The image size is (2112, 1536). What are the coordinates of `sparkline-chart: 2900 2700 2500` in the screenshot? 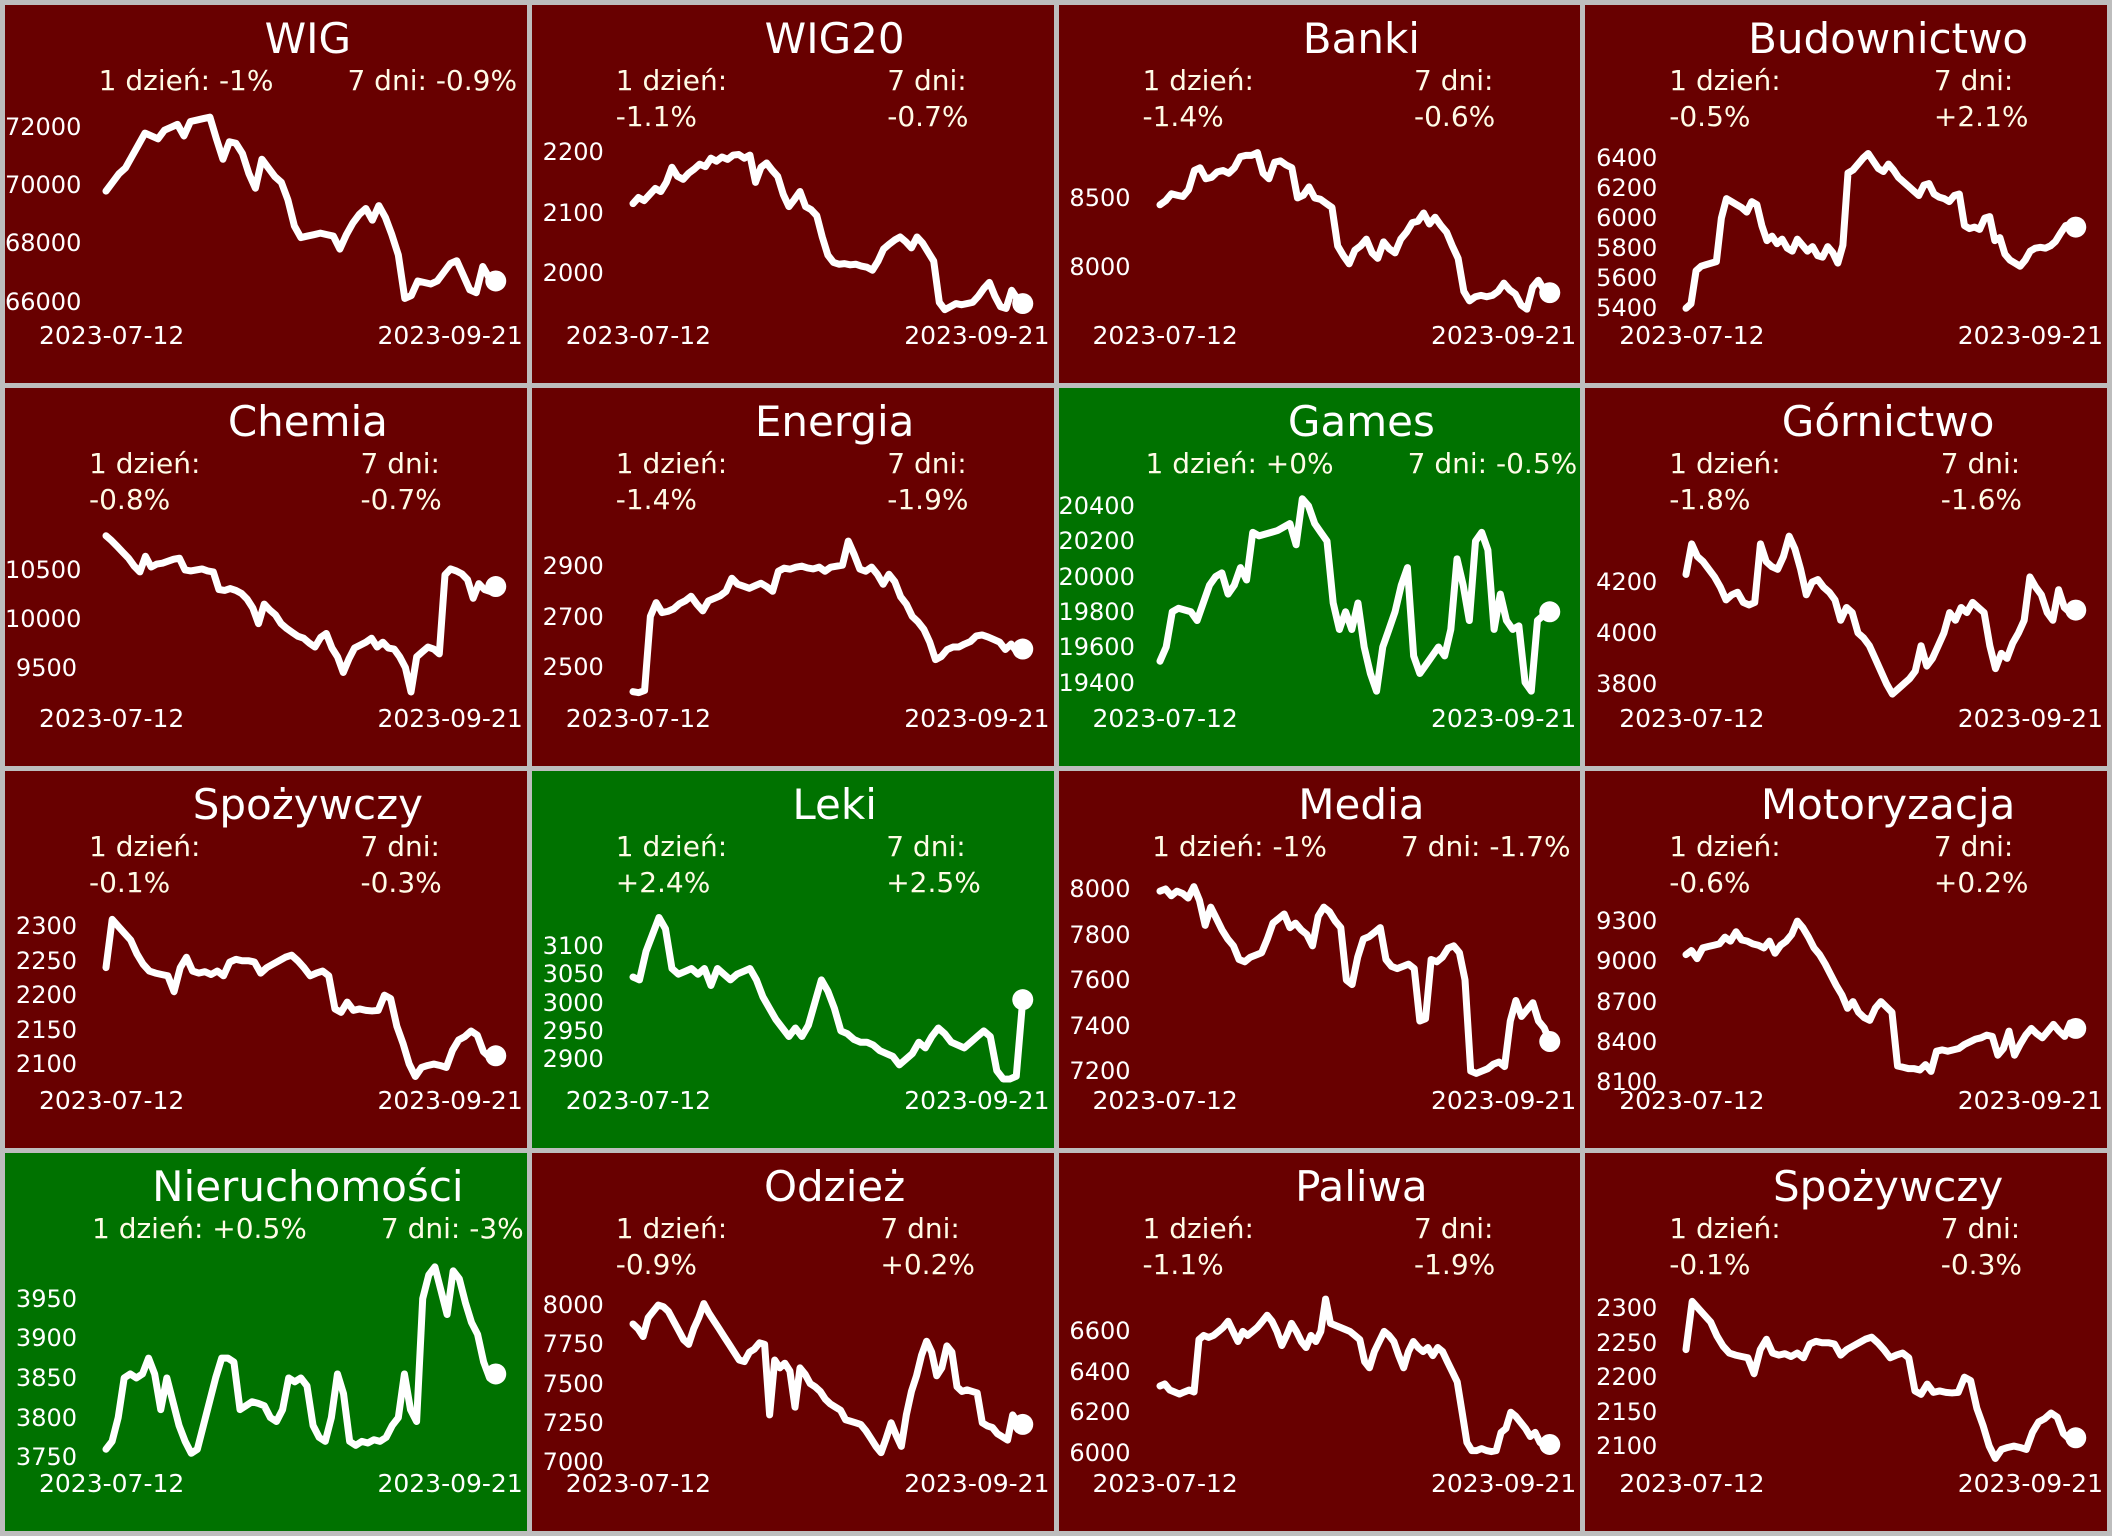 It's located at (786, 614).